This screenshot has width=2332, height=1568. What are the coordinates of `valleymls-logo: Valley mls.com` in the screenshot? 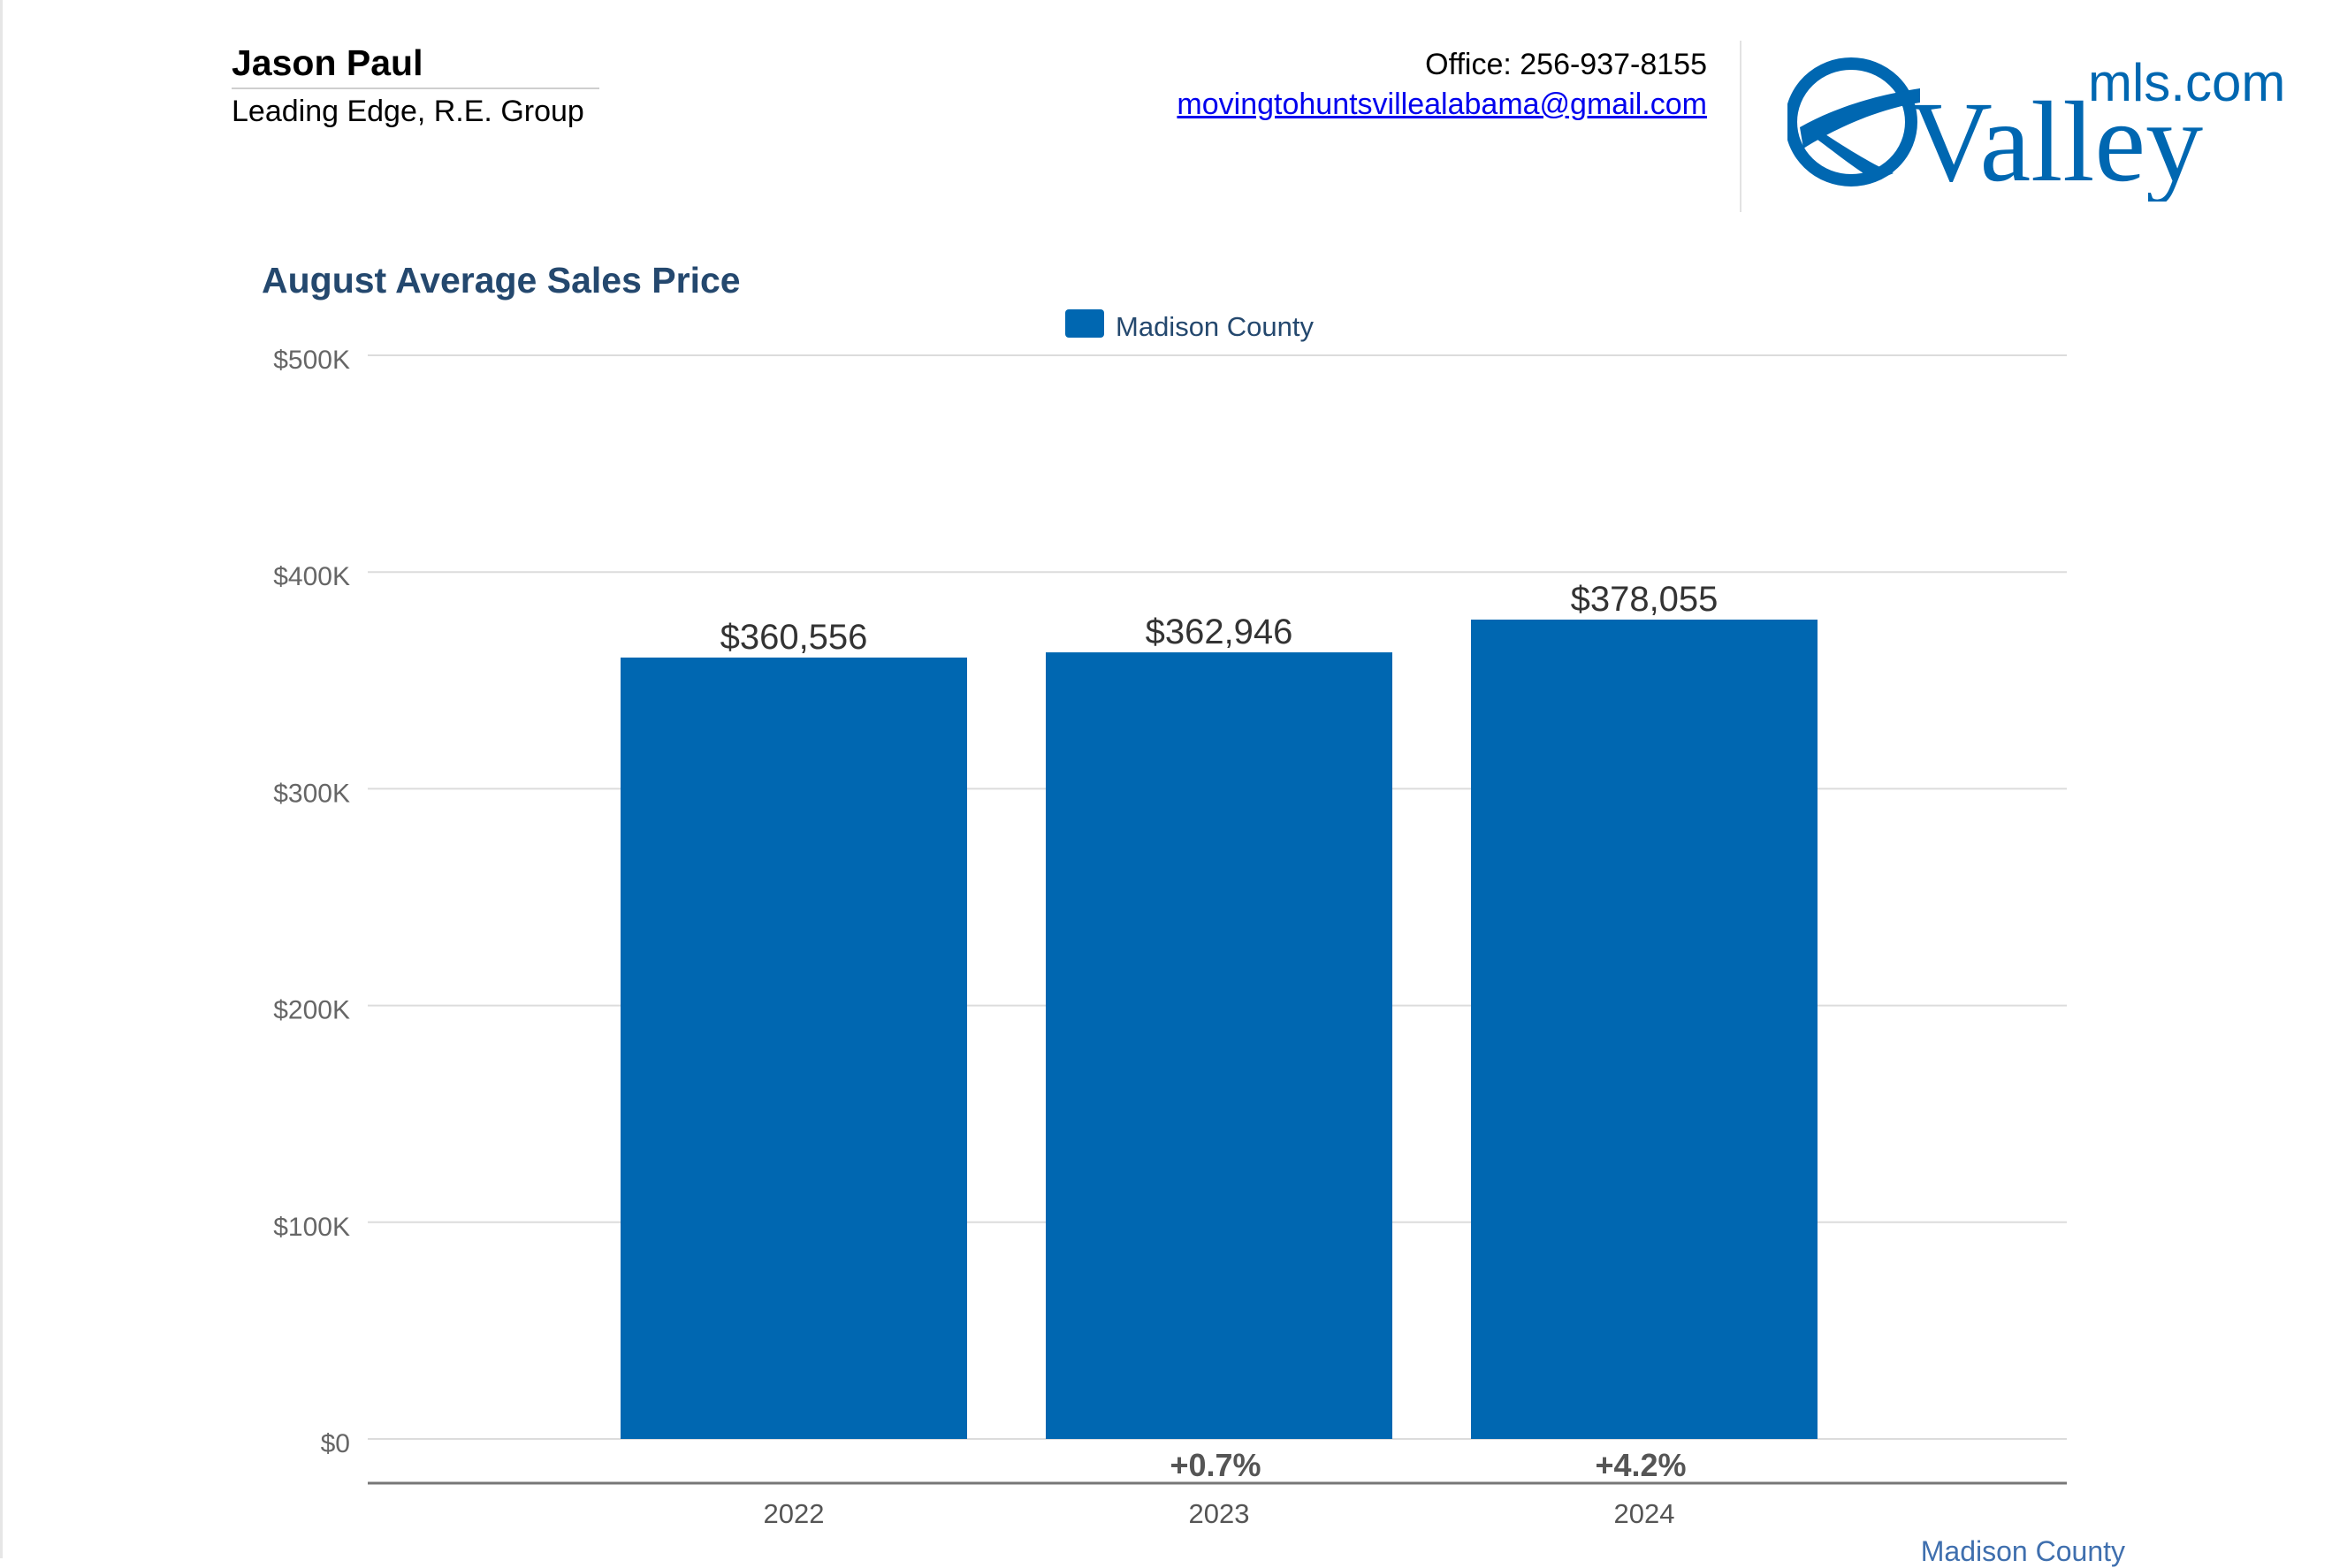 It's located at (2036, 128).